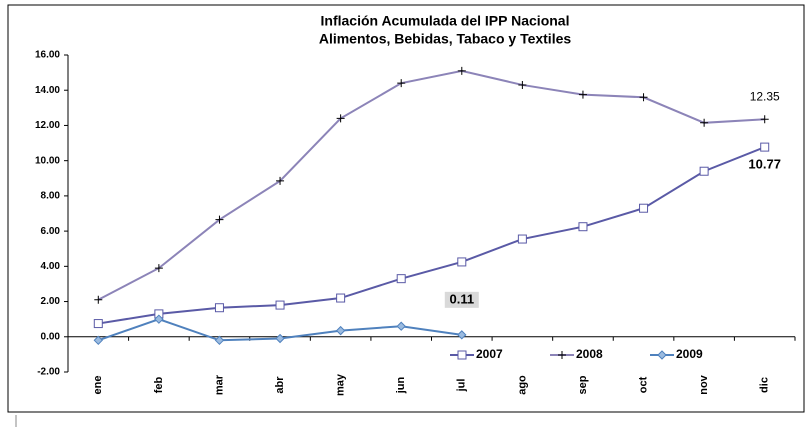 Image resolution: width=812 pixels, height=427 pixels. Describe the element at coordinates (51, 301) in the screenshot. I see `y-tick-label: 2.00` at that location.